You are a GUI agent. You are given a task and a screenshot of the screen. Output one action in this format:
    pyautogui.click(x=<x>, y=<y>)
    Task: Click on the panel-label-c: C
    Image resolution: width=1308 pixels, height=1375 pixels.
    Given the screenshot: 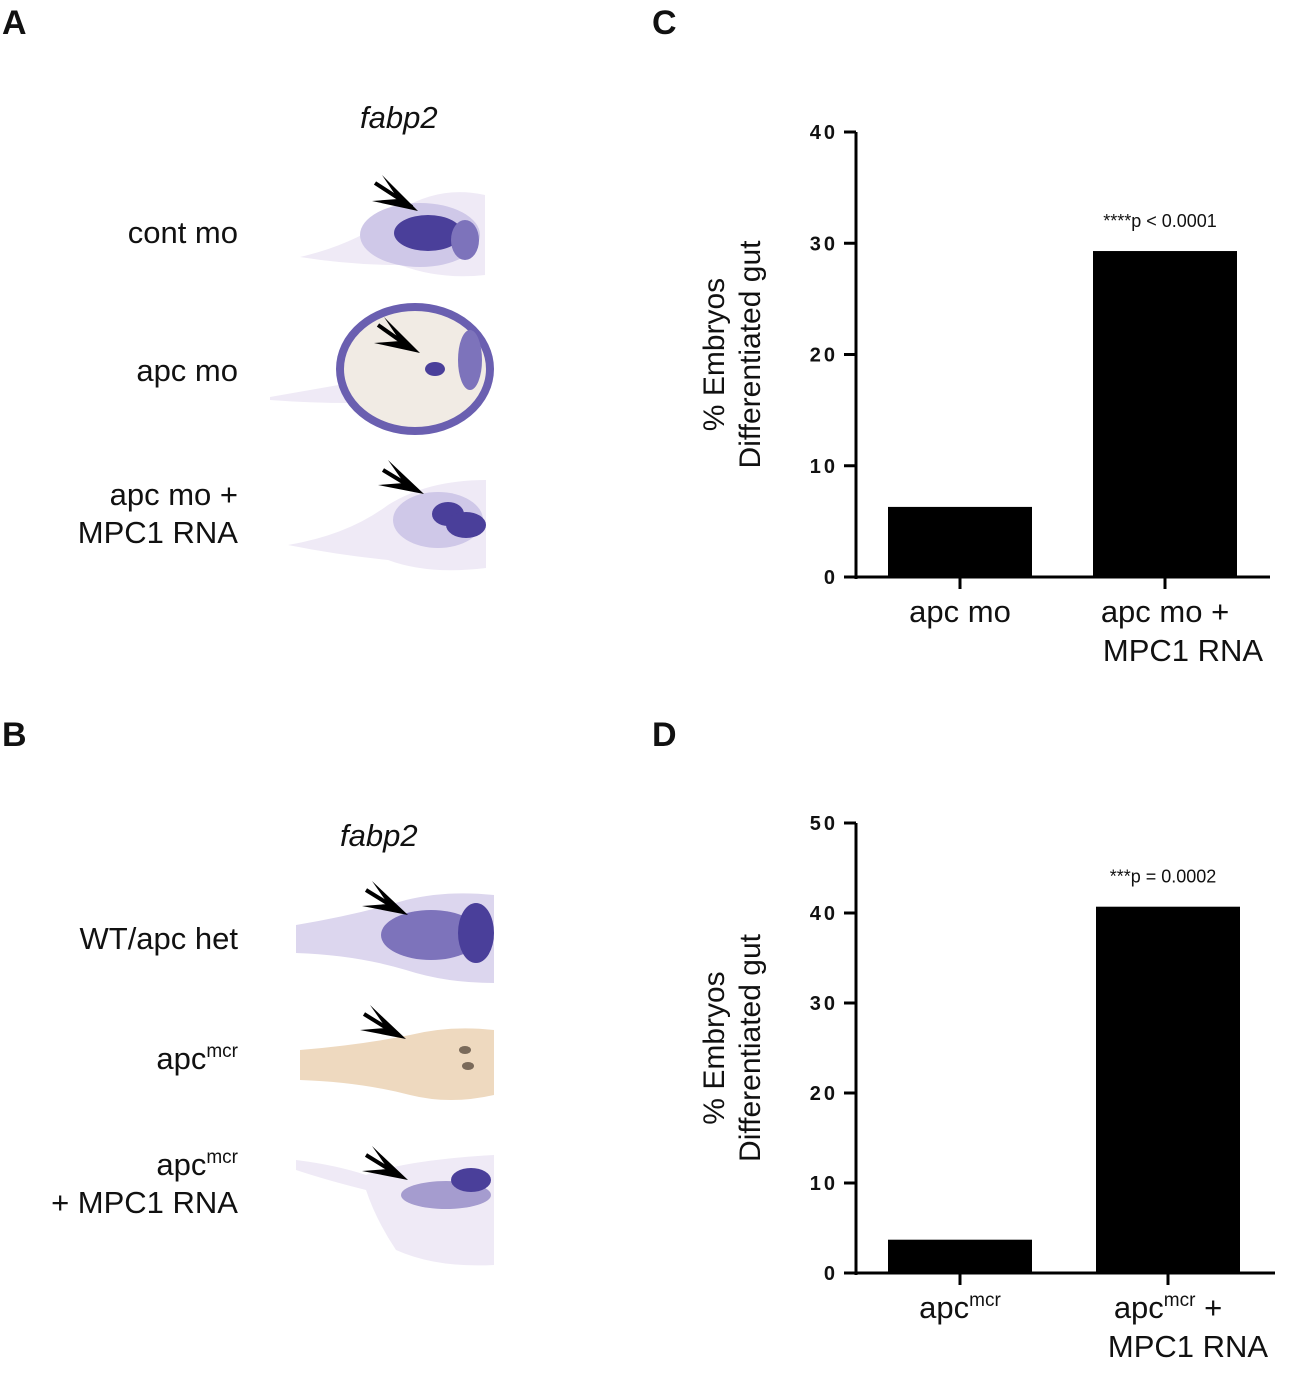 What is the action you would take?
    pyautogui.click(x=664, y=23)
    